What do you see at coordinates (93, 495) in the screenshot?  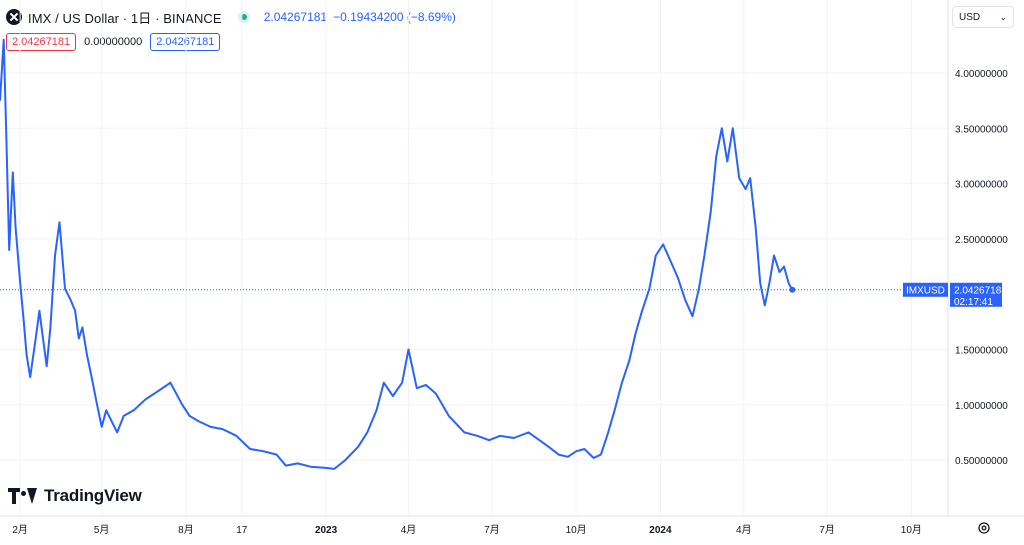 I see `tradingview-wordmark: TradingView` at bounding box center [93, 495].